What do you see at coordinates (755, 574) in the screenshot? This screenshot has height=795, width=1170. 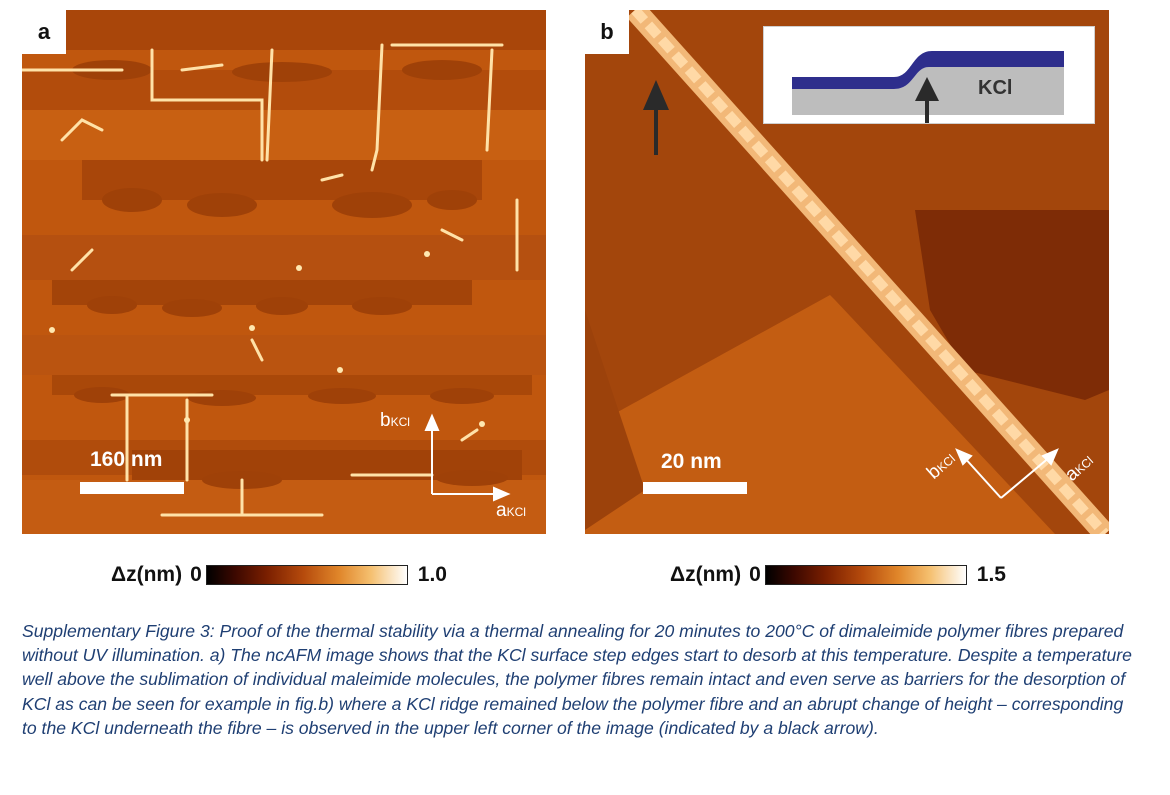 I see `colorbar-min-b: 0` at bounding box center [755, 574].